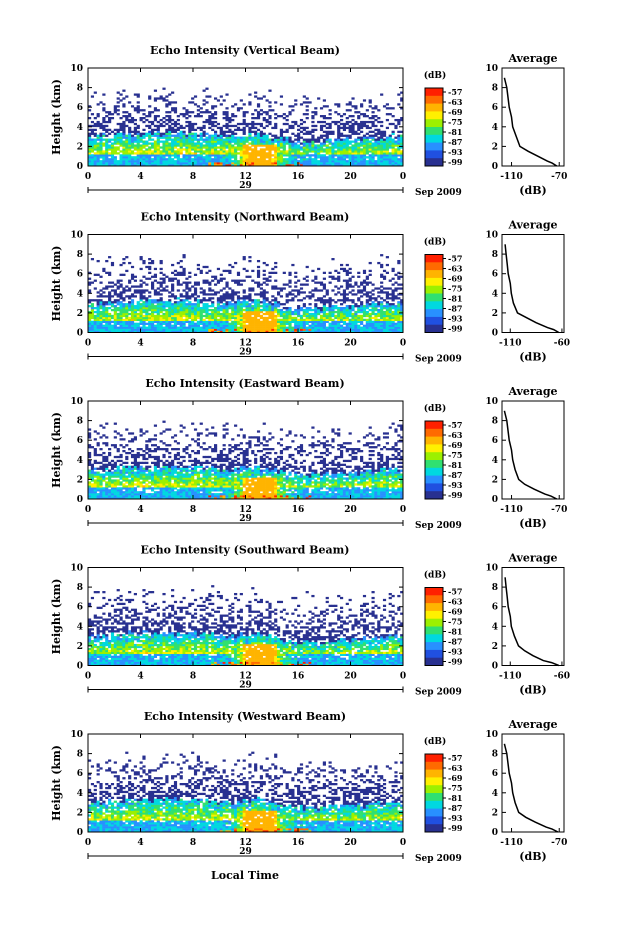 Image resolution: width=620 pixels, height=929 pixels. Describe the element at coordinates (80, 128) in the screenshot. I see `y-tick-label: 4` at that location.